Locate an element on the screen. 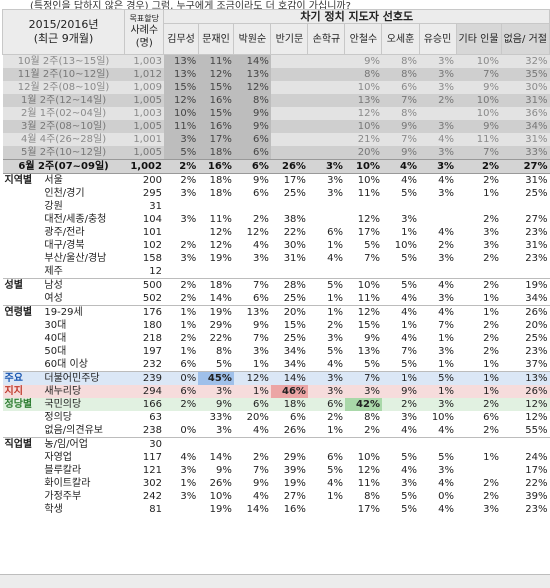  cell-value: 34% is located at coordinates (525, 126).